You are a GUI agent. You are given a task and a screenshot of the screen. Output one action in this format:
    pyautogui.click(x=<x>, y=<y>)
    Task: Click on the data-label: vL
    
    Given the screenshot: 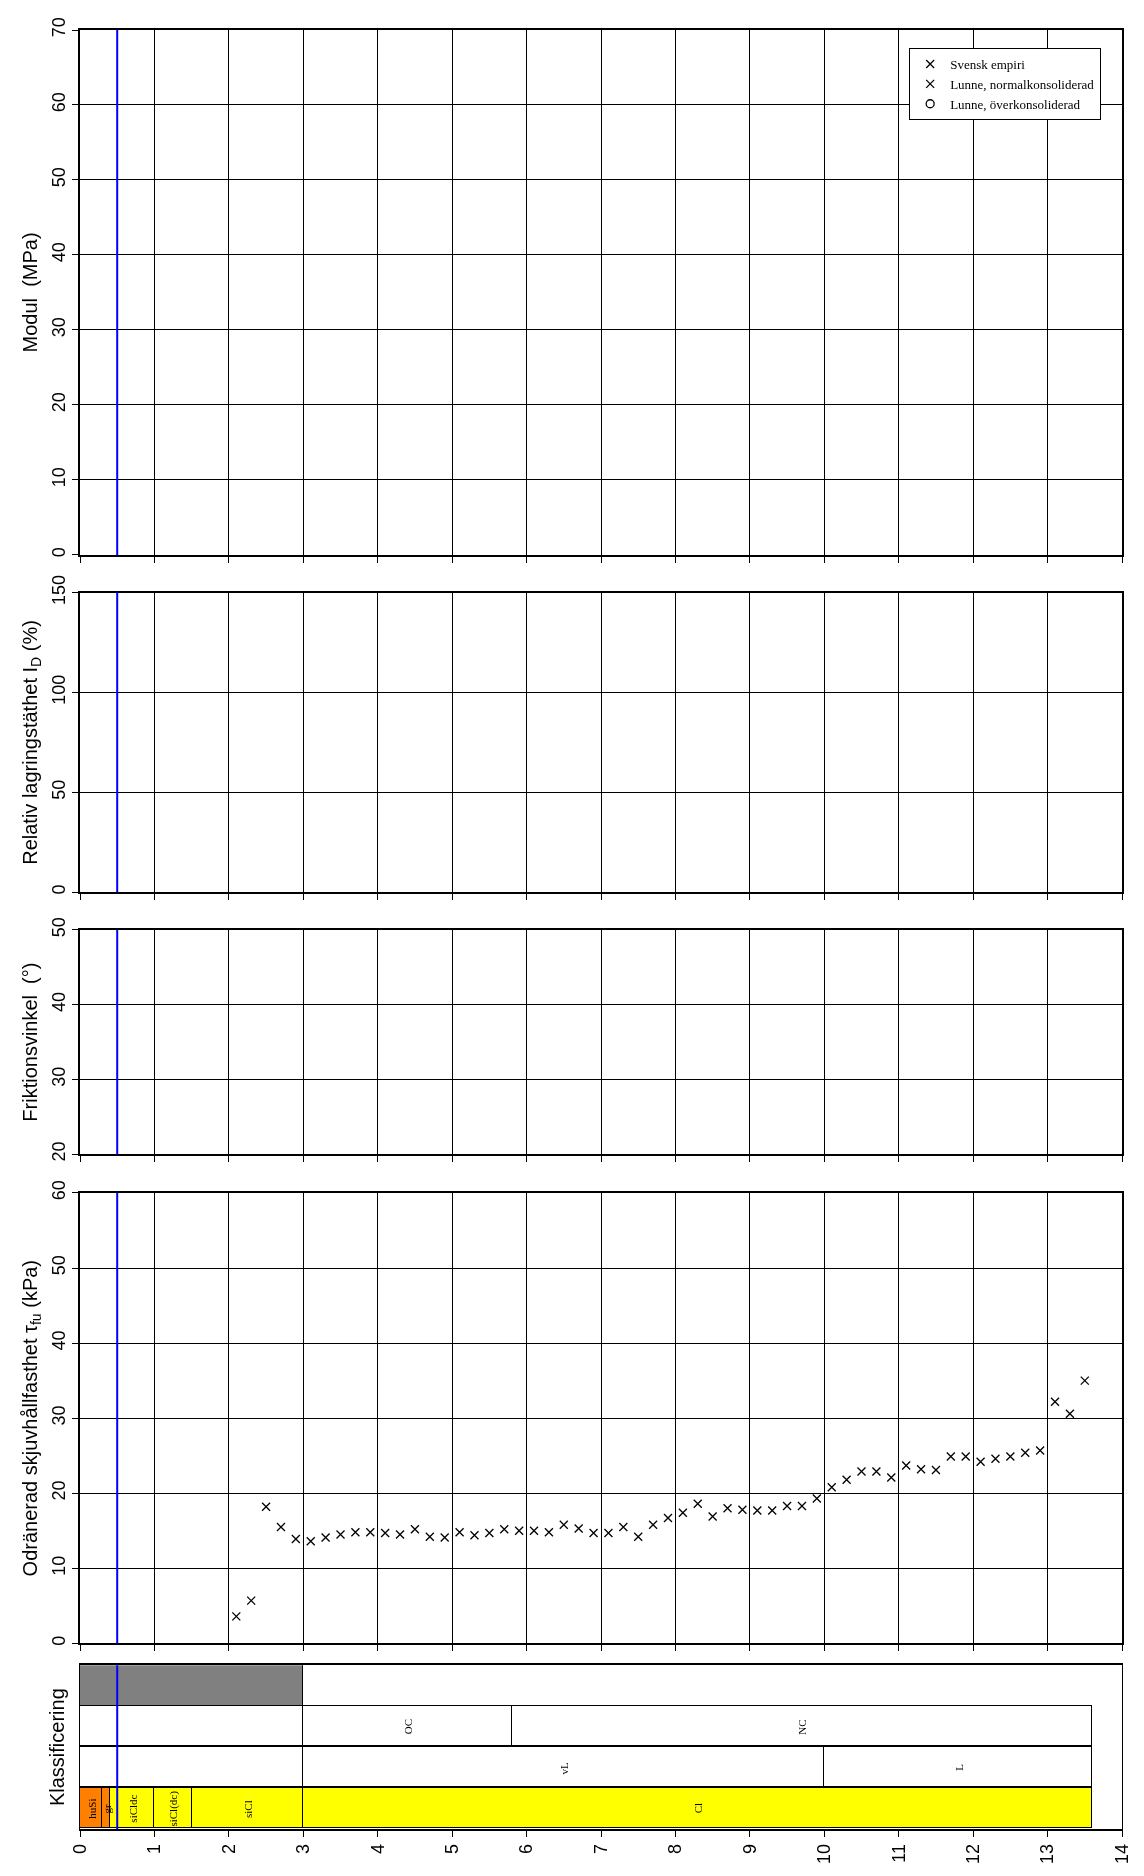 What is the action you would take?
    pyautogui.click(x=564, y=1768)
    